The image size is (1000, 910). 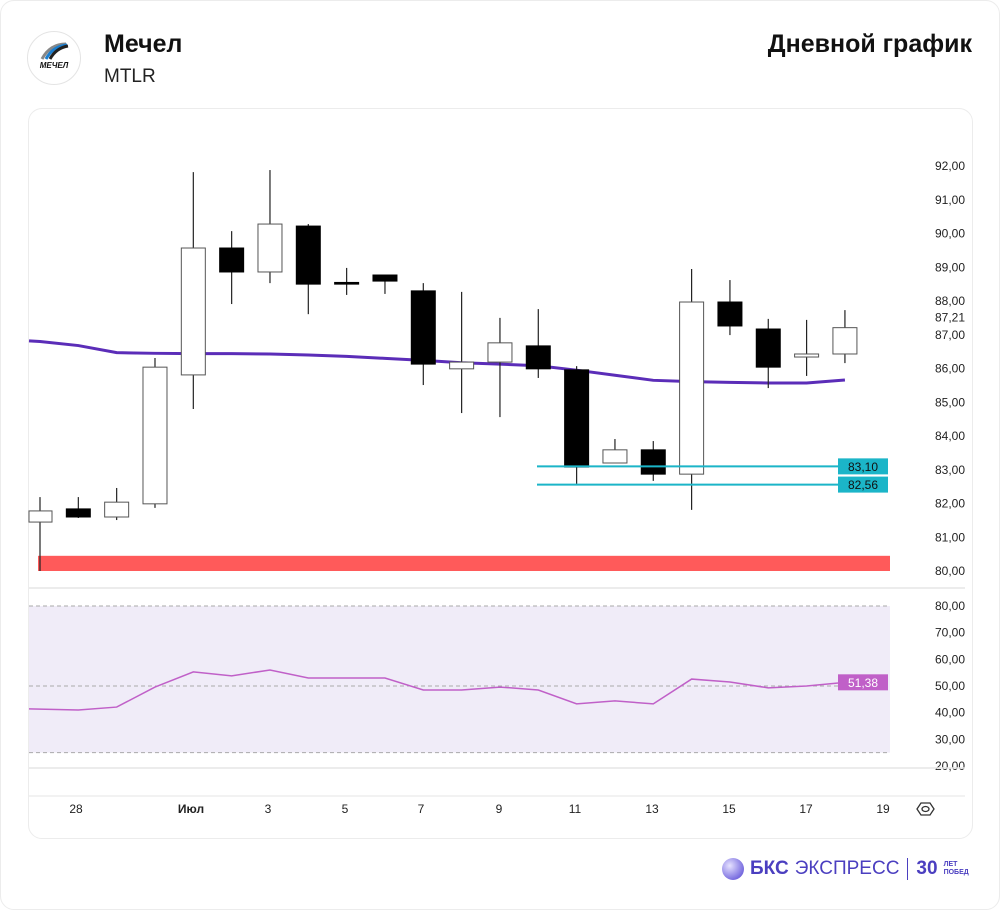 I want to click on rsi-value-label: 51,38, so click(x=863, y=683).